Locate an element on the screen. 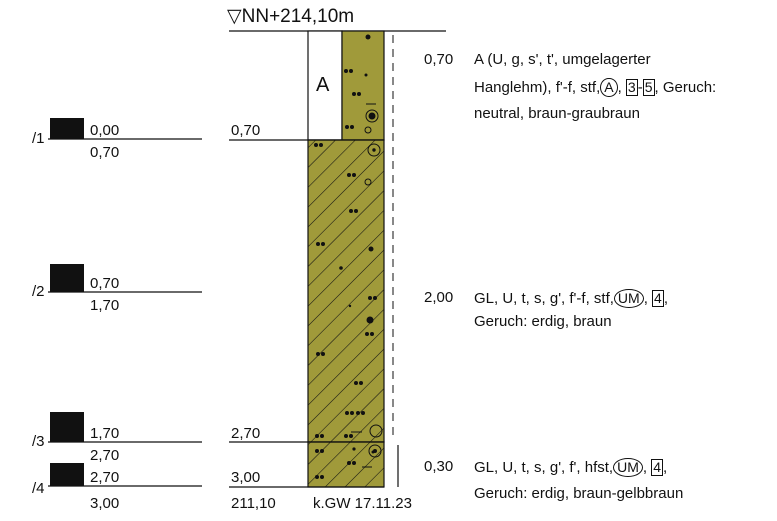  sample-to-3: 2,70 is located at coordinates (105, 455).